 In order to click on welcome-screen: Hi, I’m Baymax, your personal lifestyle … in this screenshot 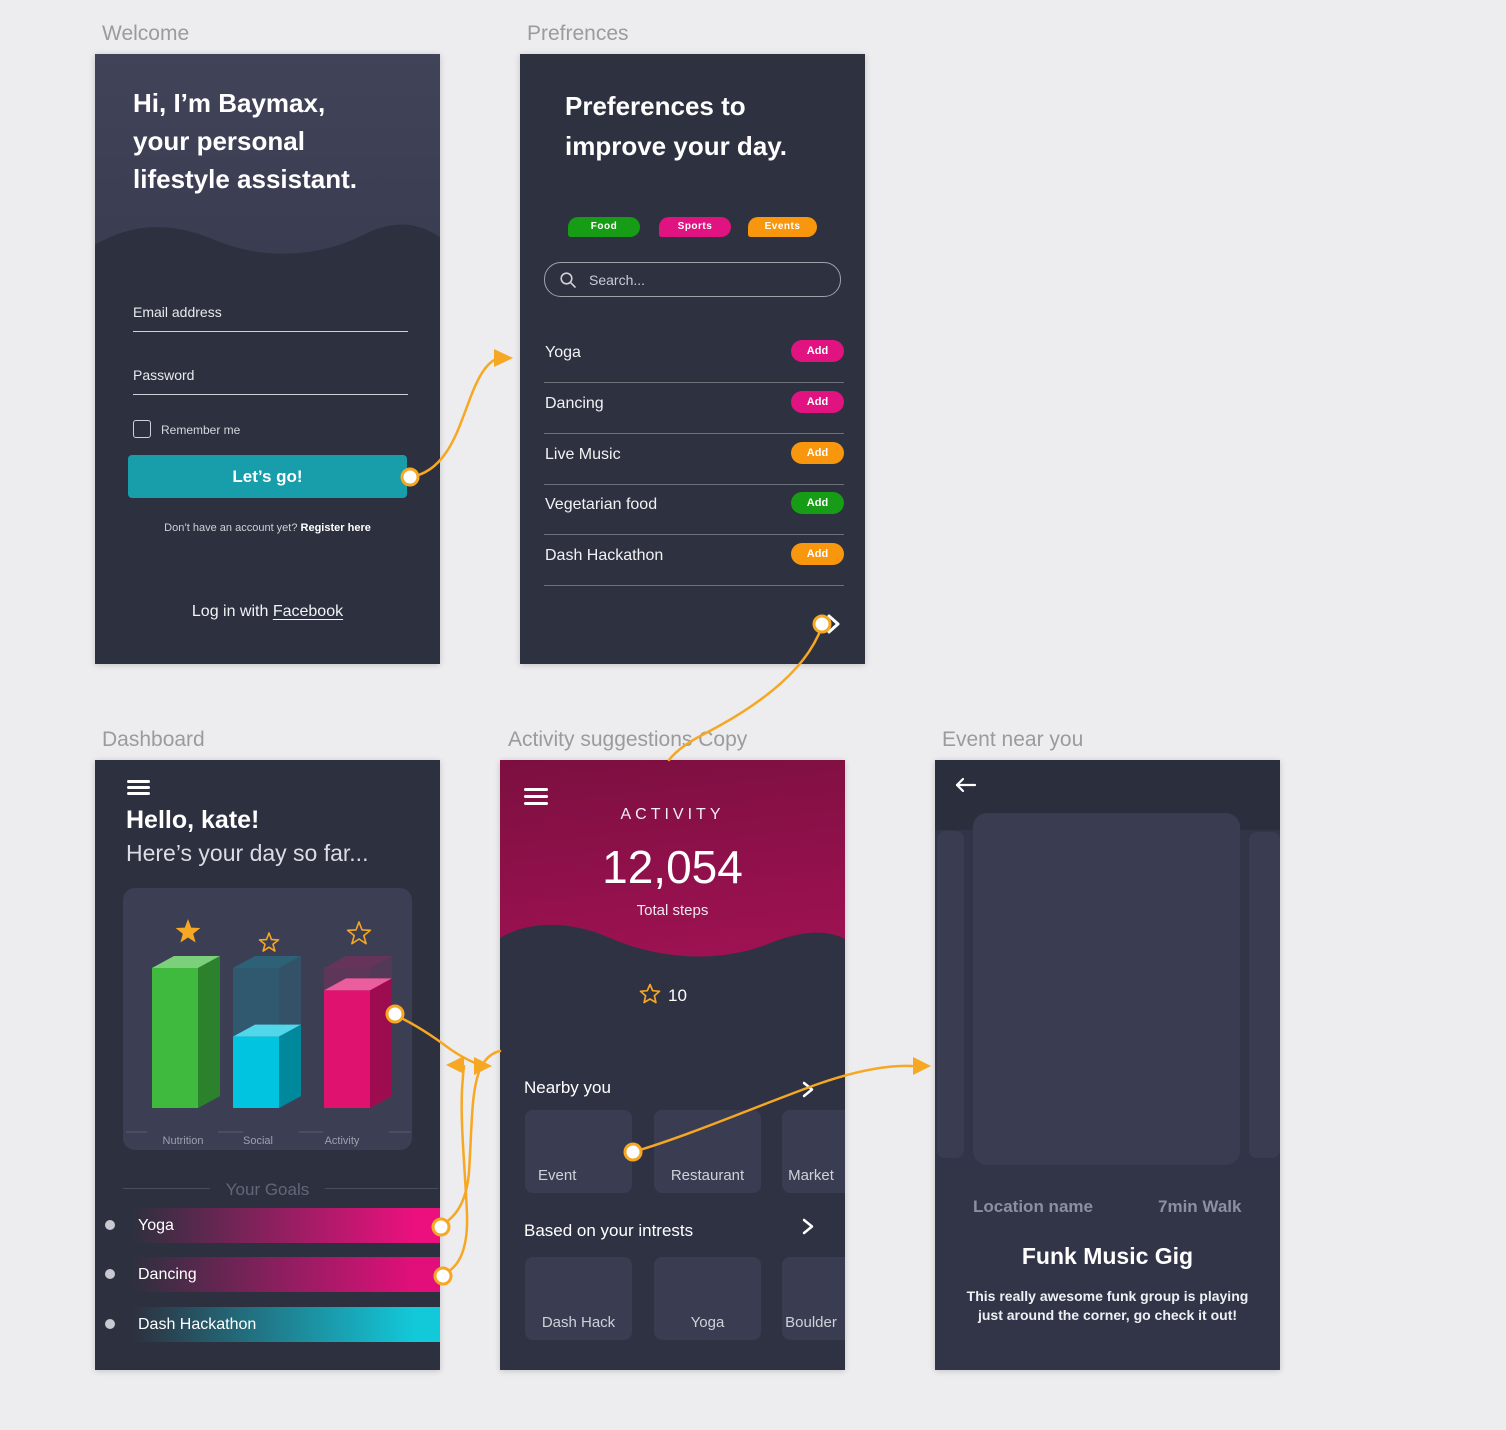, I will do `click(267, 359)`.